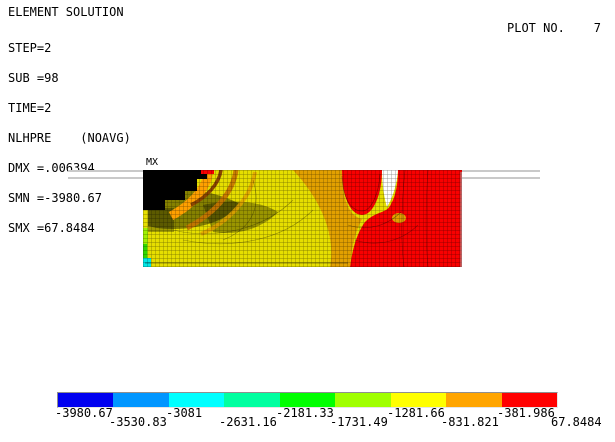  What do you see at coordinates (305, 413) in the screenshot?
I see `legend-value-5: -2181.33` at bounding box center [305, 413].